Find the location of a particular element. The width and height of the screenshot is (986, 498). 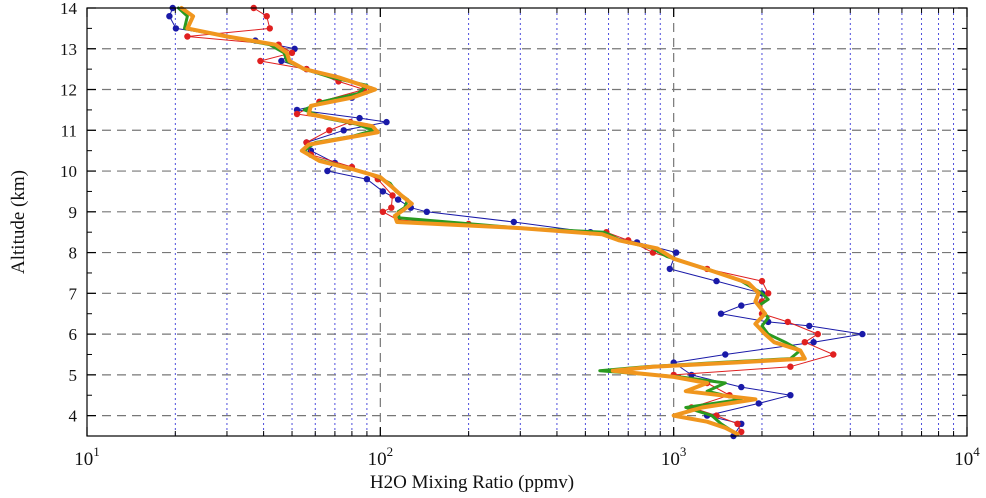

y-axis-title: Altitude (km) is located at coordinates (18, 222).